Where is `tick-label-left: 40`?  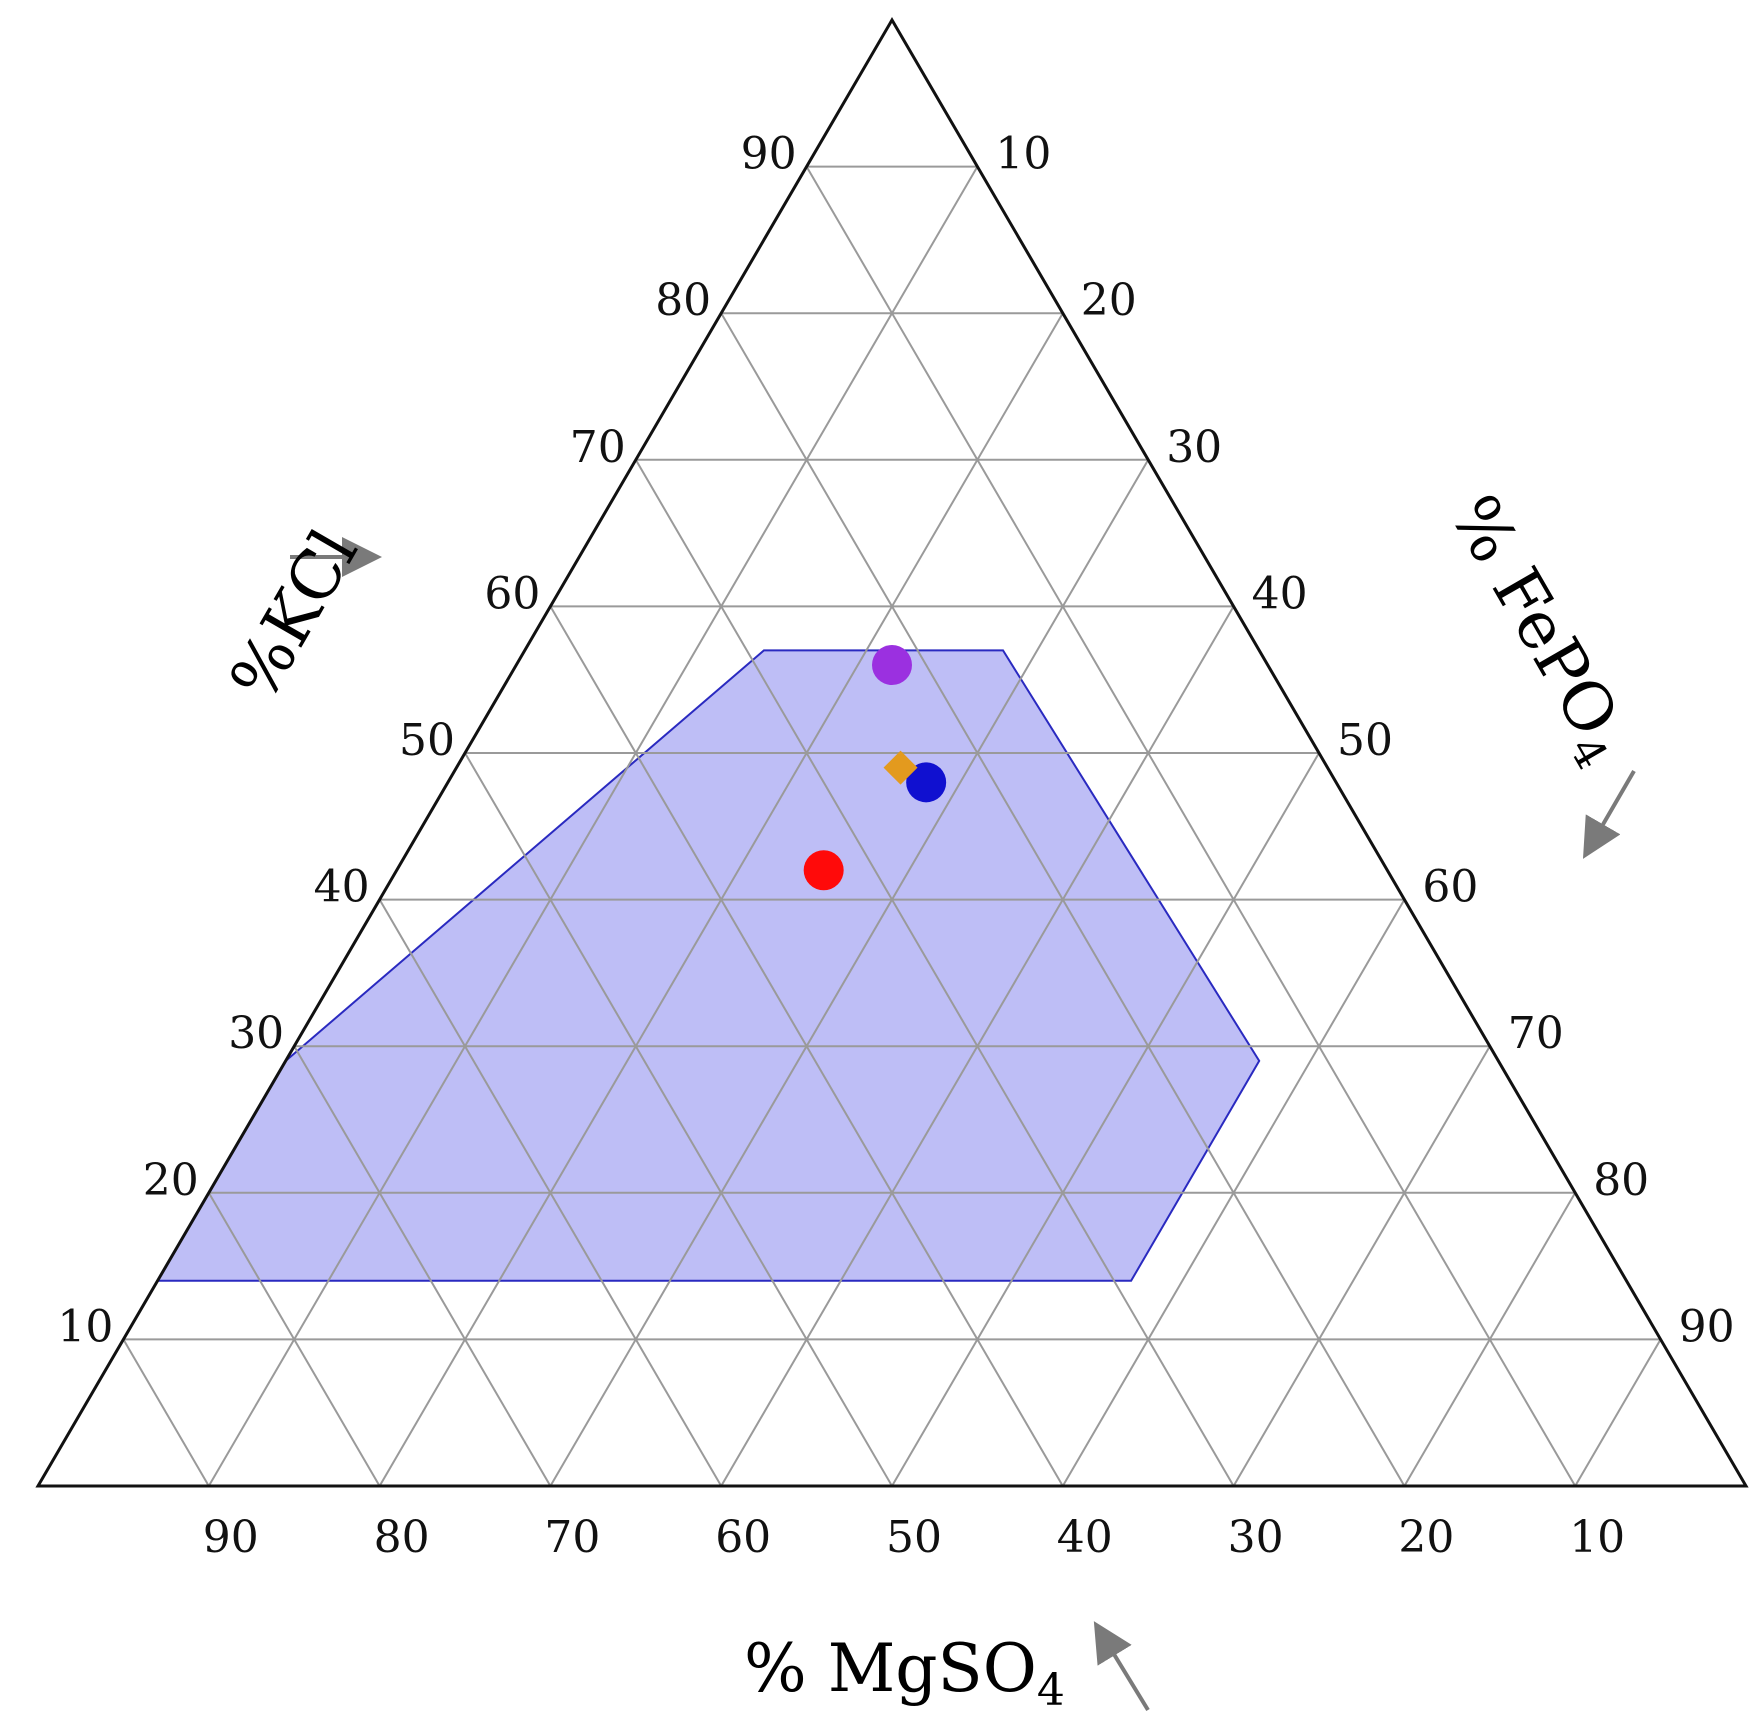
tick-label-left: 40 is located at coordinates (342, 887).